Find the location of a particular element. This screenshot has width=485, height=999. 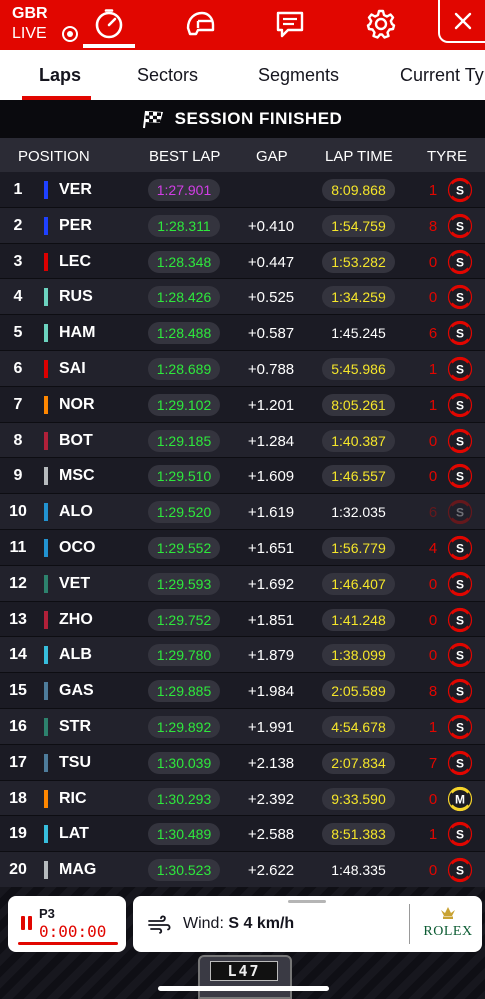

tab-sectors: Sectors is located at coordinates (168, 75).